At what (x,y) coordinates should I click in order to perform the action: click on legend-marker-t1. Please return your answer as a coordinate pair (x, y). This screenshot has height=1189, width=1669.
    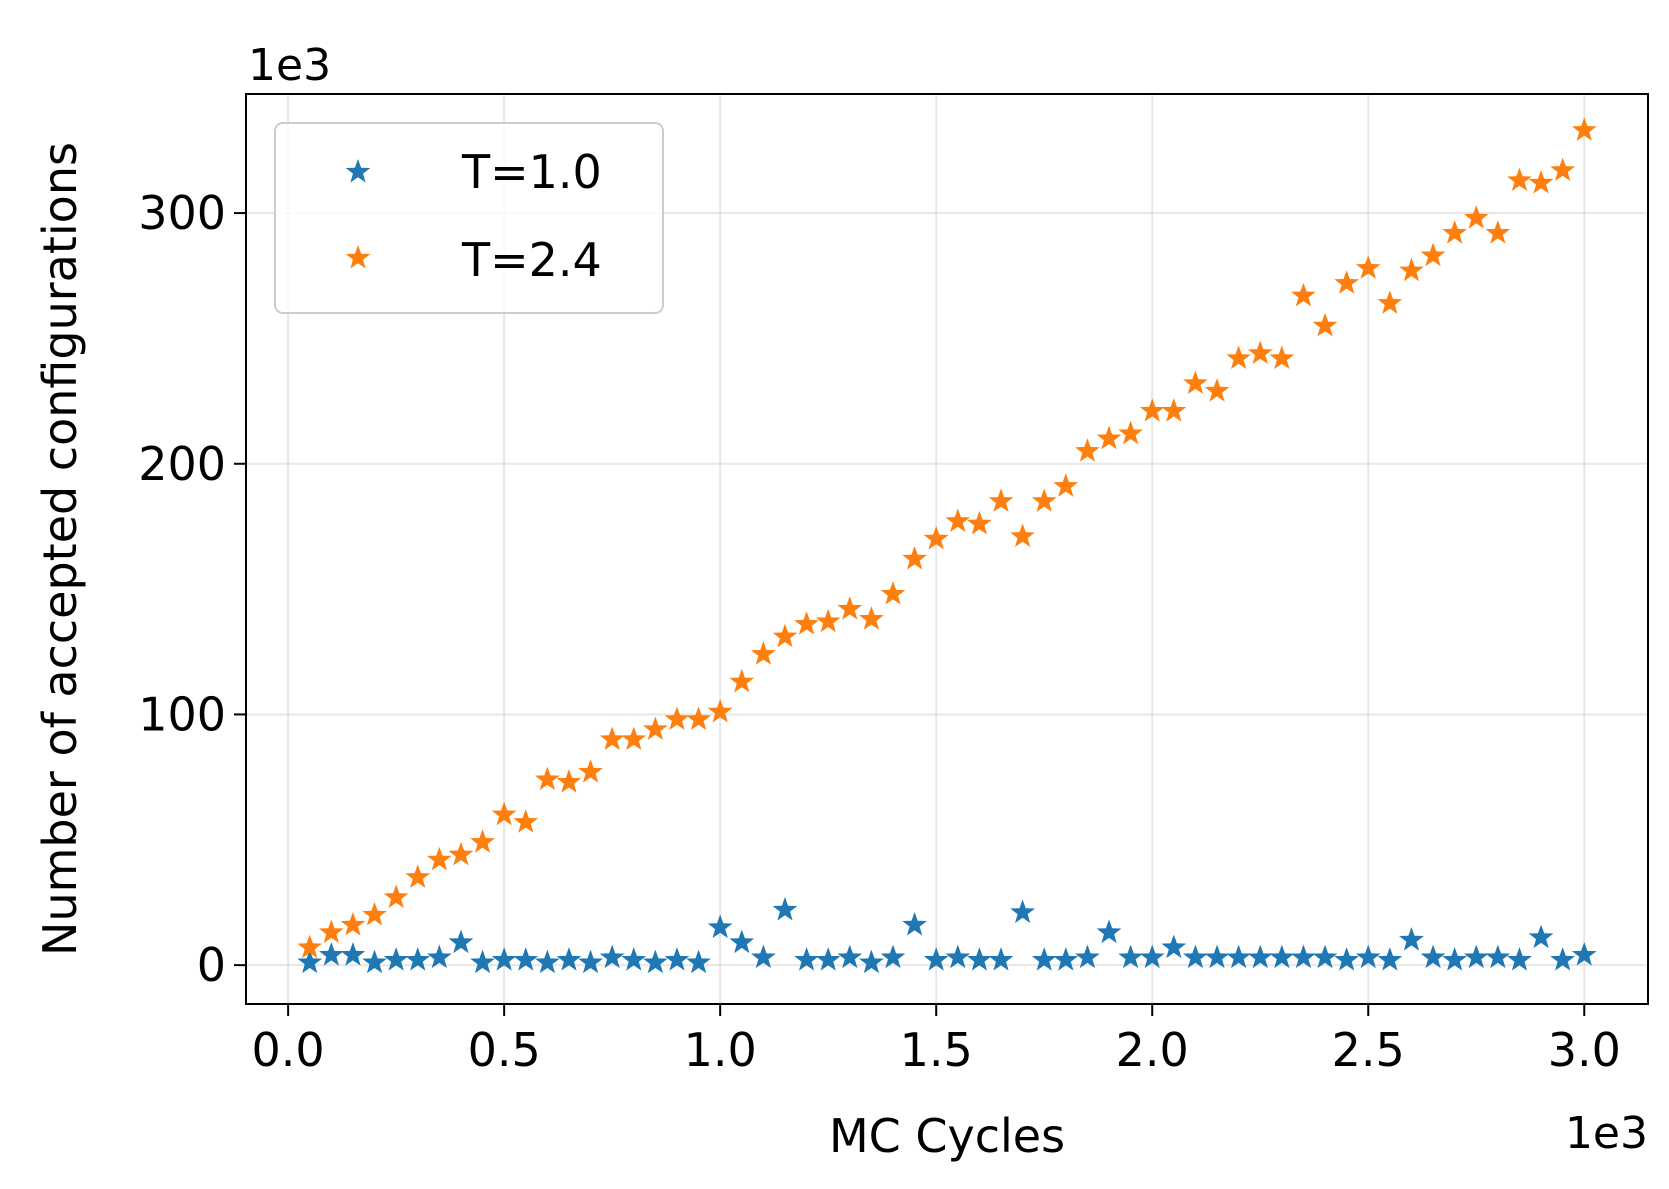
    Looking at the image, I should click on (358, 171).